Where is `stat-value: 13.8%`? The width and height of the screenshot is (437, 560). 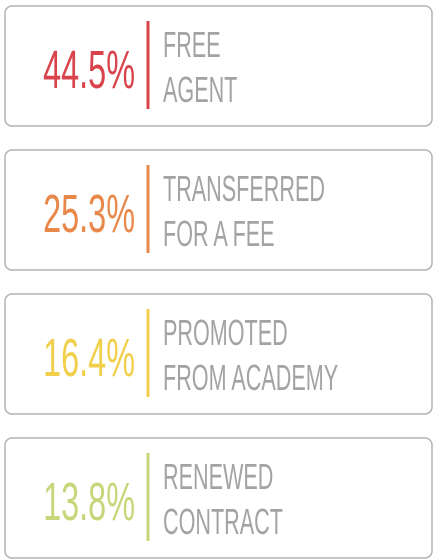 stat-value: 13.8% is located at coordinates (89, 502).